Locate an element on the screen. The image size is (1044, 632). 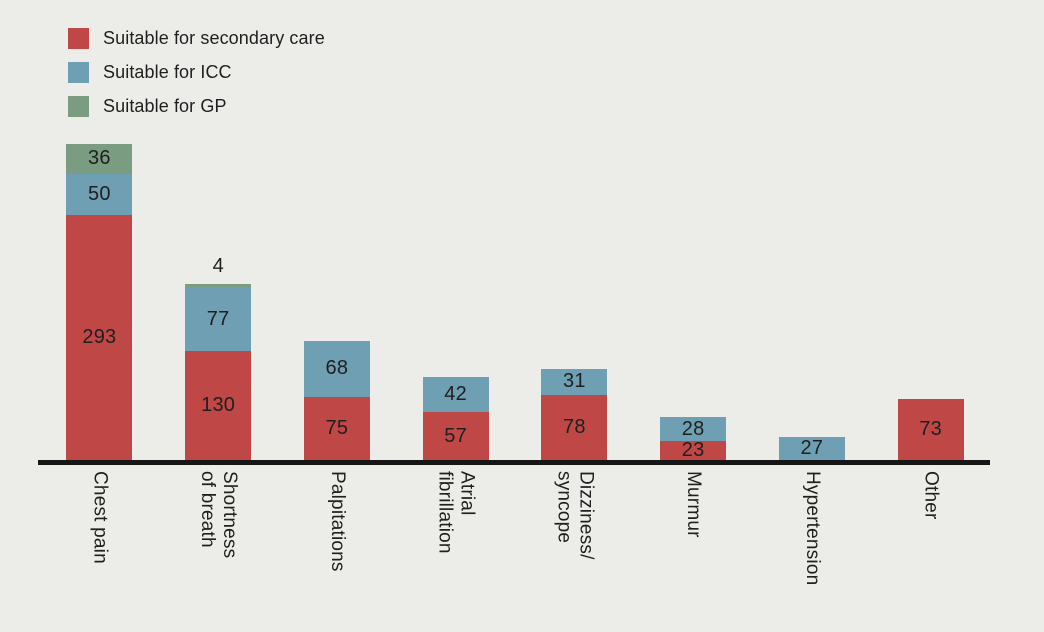
bar-column: 75 68 is located at coordinates (337, 230).